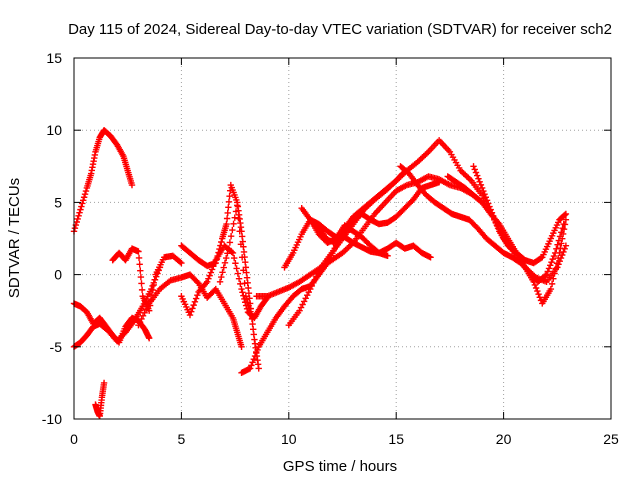  What do you see at coordinates (54, 130) in the screenshot?
I see `y-tick-label: 10` at bounding box center [54, 130].